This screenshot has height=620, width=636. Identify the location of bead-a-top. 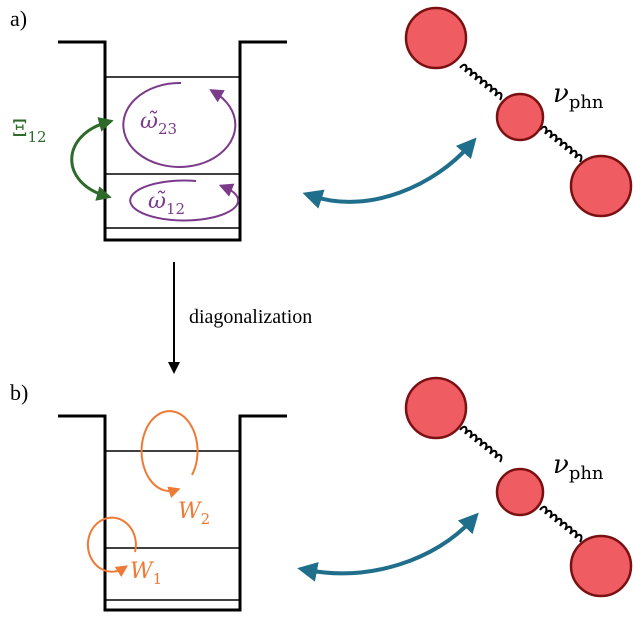
(436, 38).